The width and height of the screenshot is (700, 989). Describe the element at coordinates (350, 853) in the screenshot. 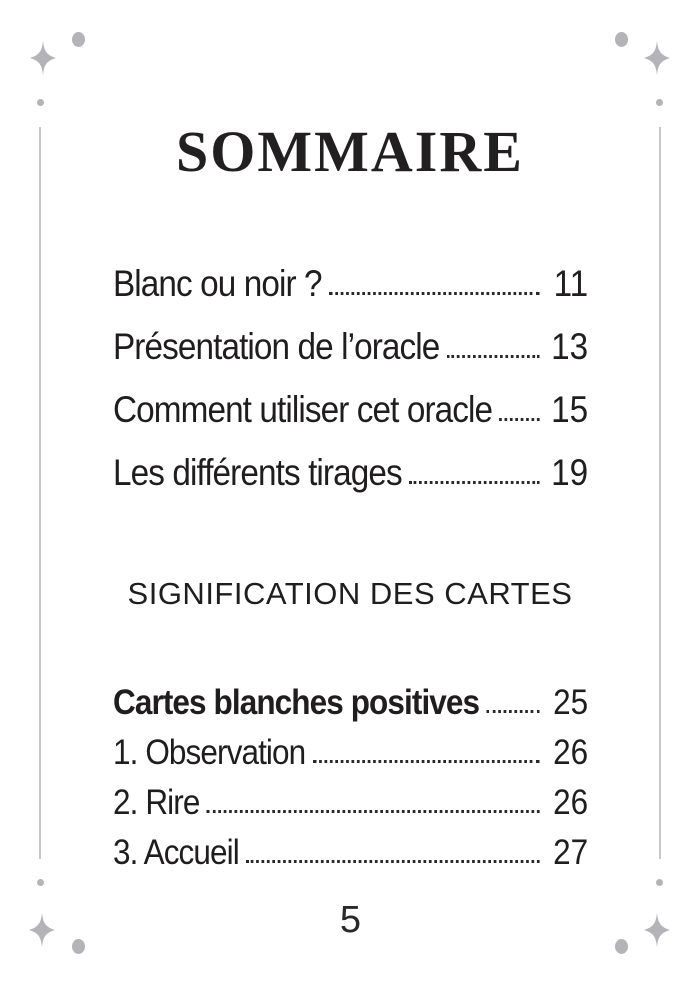

I see `toc-entry: 3. Accueil 27` at that location.